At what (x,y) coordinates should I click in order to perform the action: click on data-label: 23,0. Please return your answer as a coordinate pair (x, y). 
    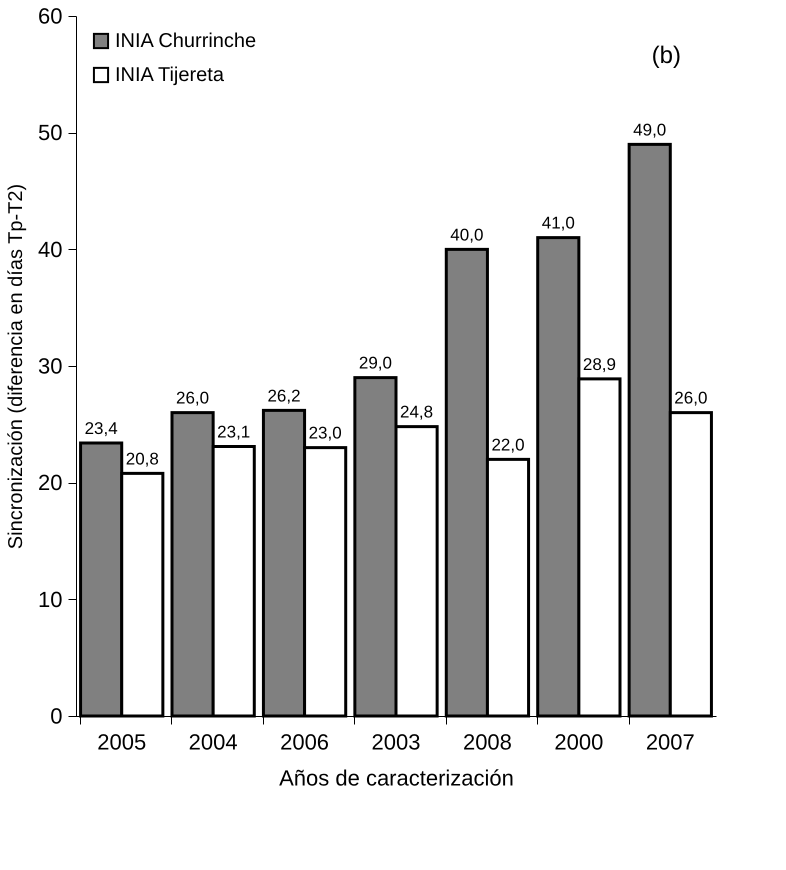
    Looking at the image, I should click on (325, 433).